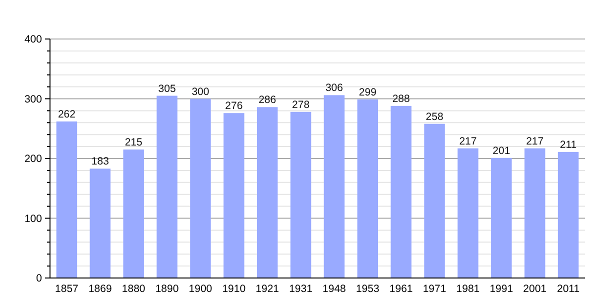 This screenshot has height=300, width=605. What do you see at coordinates (568, 144) in the screenshot?
I see `data-label: 211` at bounding box center [568, 144].